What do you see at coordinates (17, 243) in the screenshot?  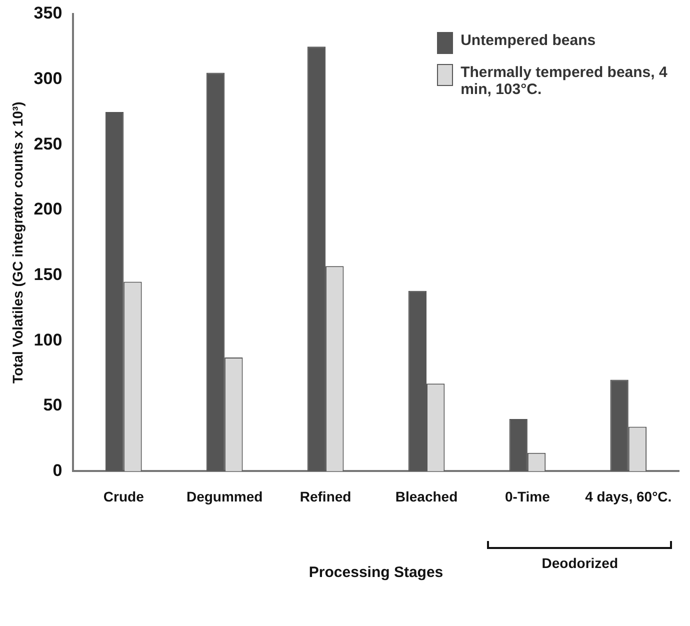 I see `y-axis-title: Total Volatiles (GC integrator counts x 10³)` at bounding box center [17, 243].